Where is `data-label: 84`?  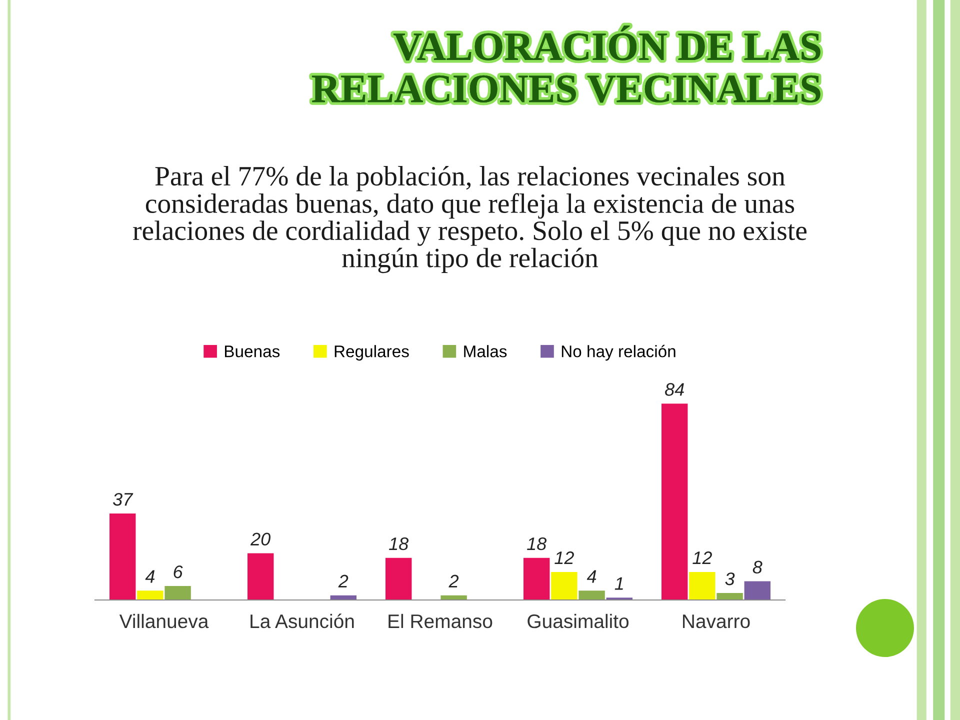 data-label: 84 is located at coordinates (674, 389).